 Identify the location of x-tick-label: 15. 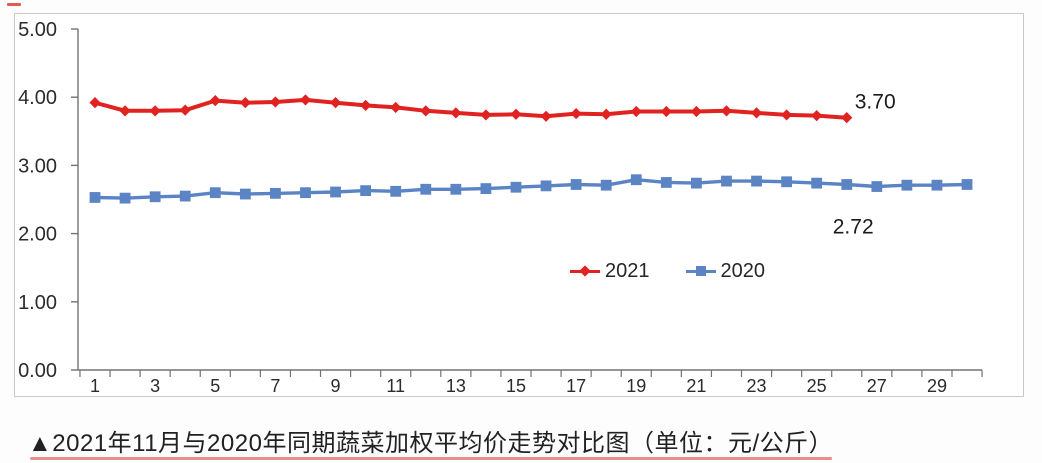
(516, 386).